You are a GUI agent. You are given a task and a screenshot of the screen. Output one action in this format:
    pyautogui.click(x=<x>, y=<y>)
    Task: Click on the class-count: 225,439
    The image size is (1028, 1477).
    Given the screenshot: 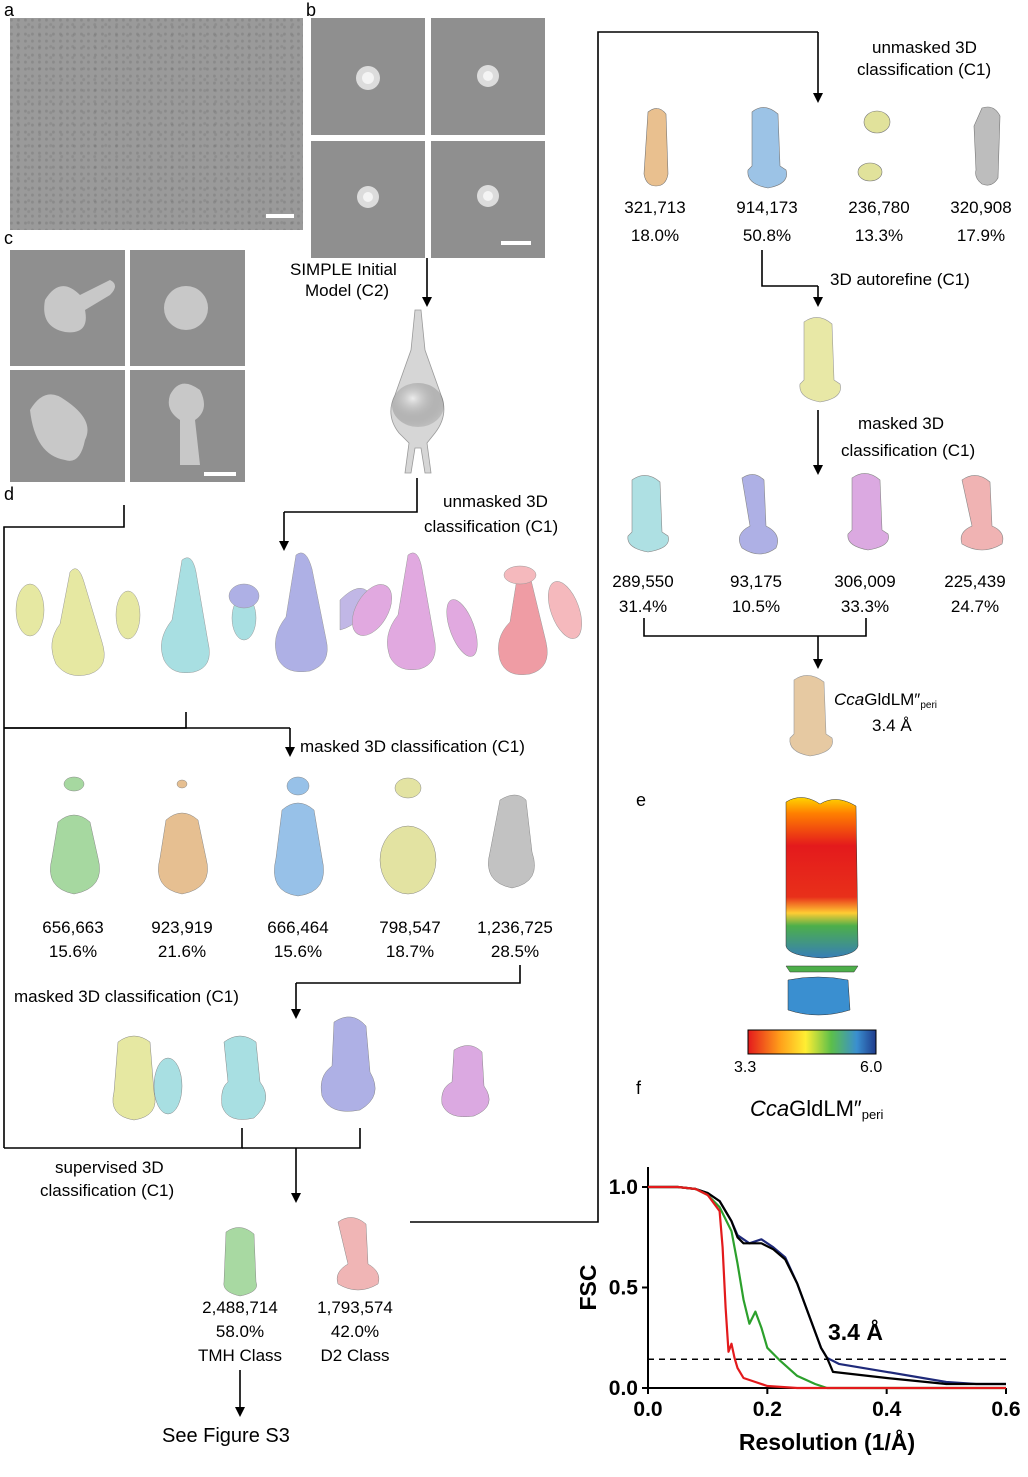 What is the action you would take?
    pyautogui.click(x=975, y=581)
    